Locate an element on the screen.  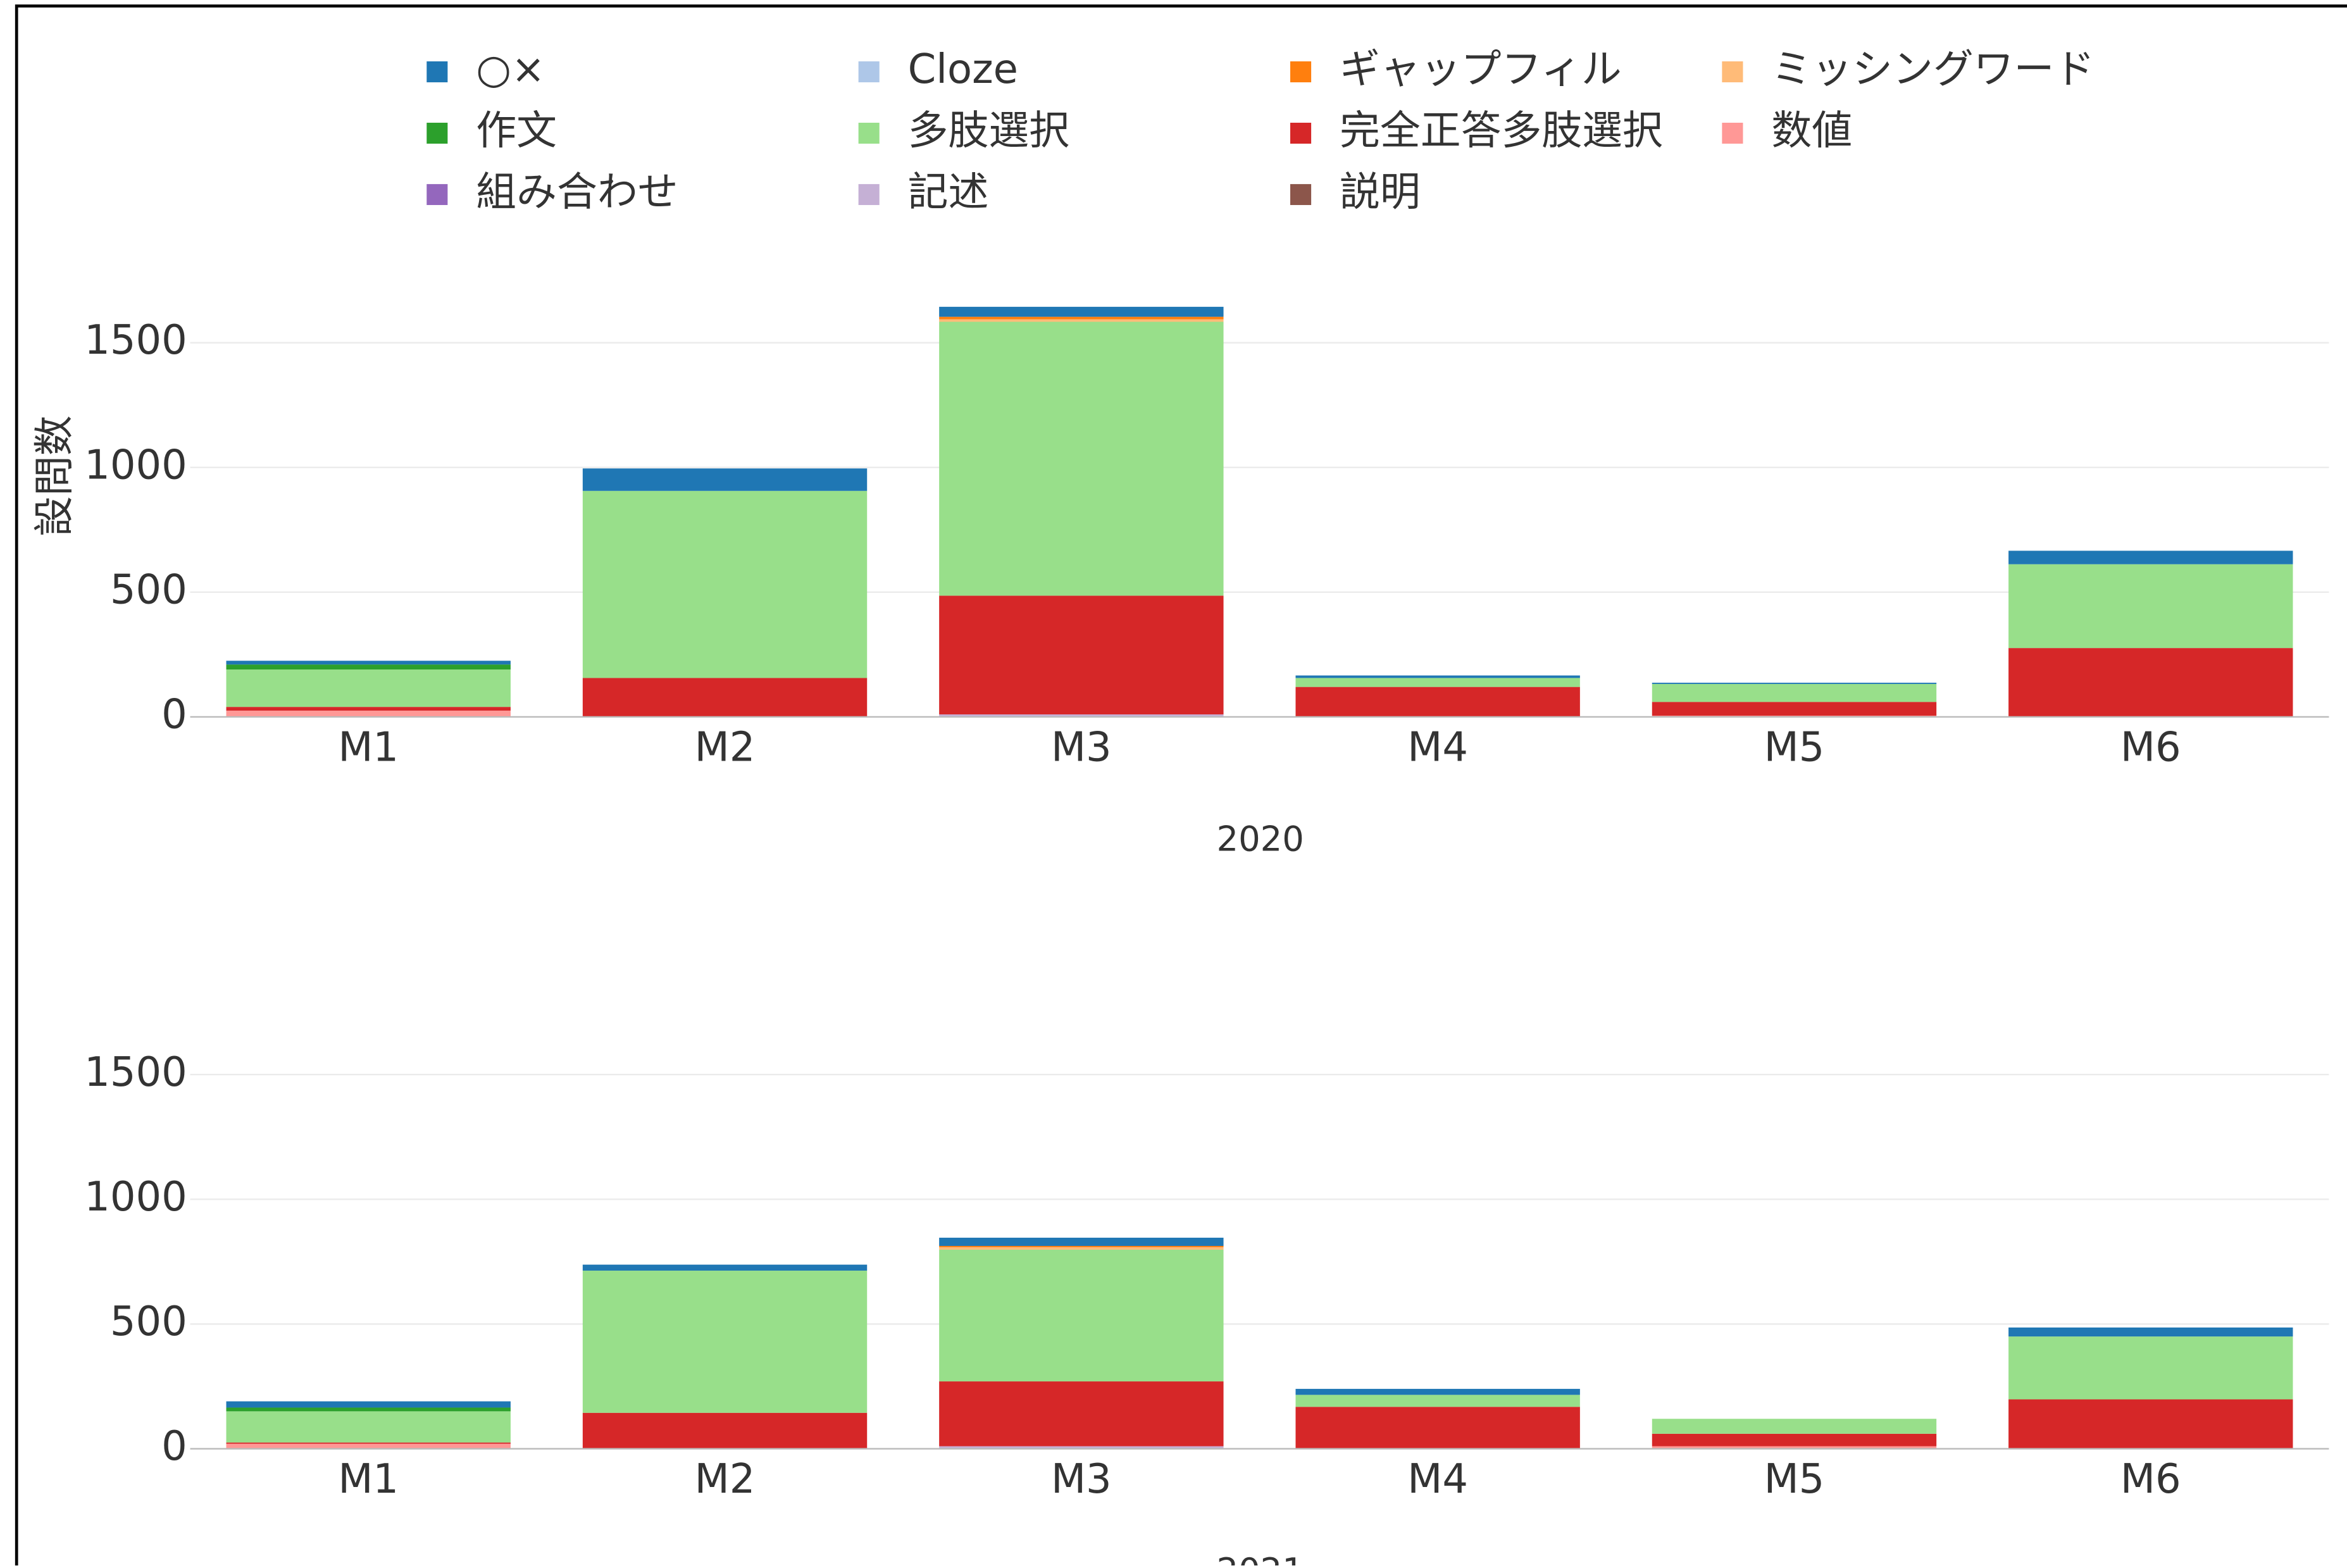
legend-label: ギャップフィル is located at coordinates (1481, 70).